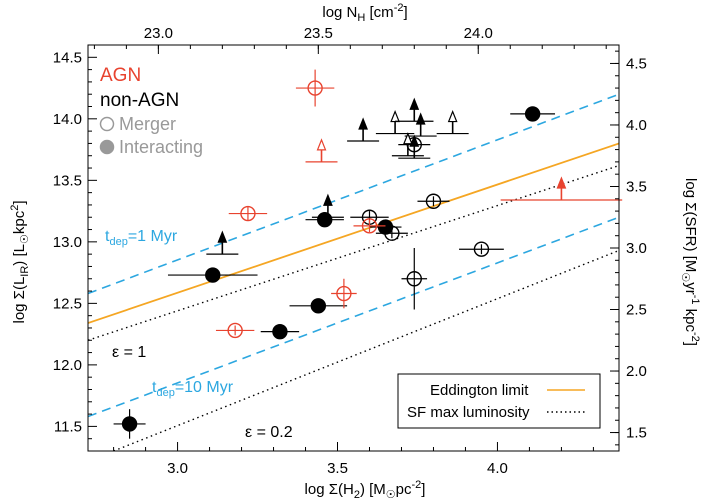  Describe the element at coordinates (337, 468) in the screenshot. I see `x-tick-label: 3.5` at that location.